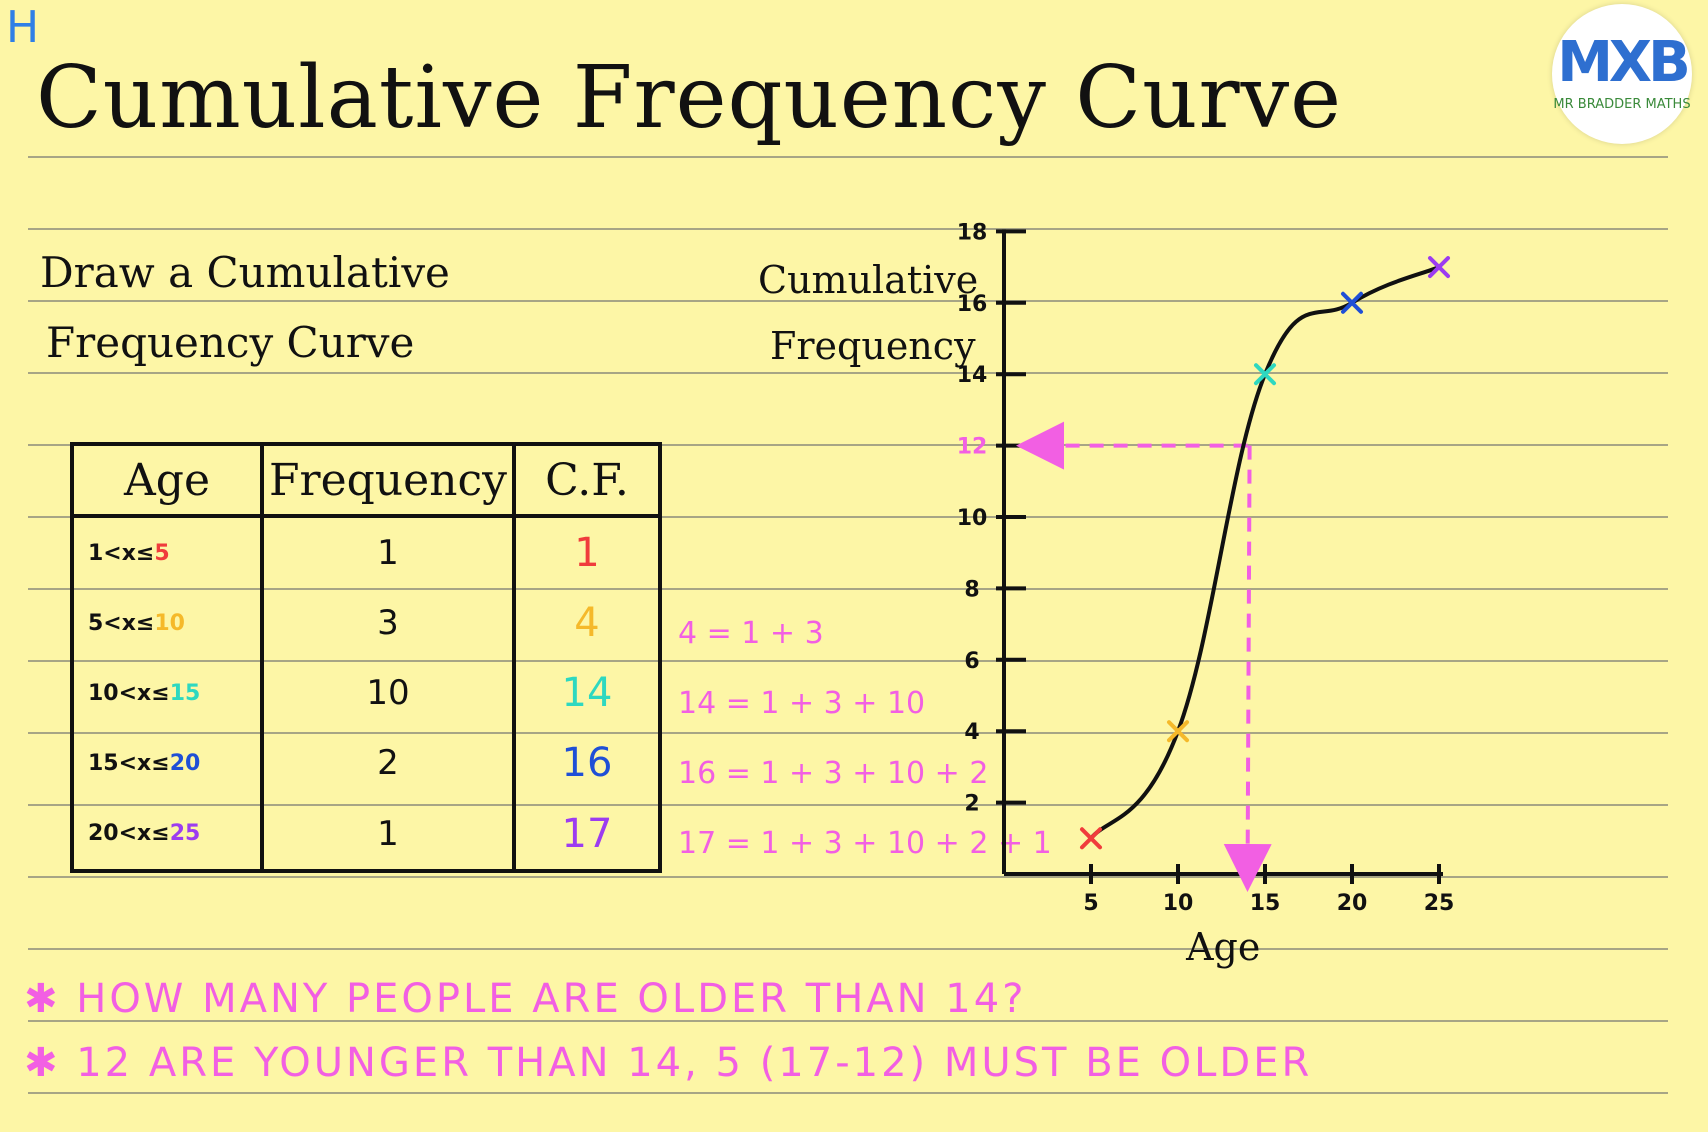  I want to click on cumulative-frequency-curve, so click(1265, 553).